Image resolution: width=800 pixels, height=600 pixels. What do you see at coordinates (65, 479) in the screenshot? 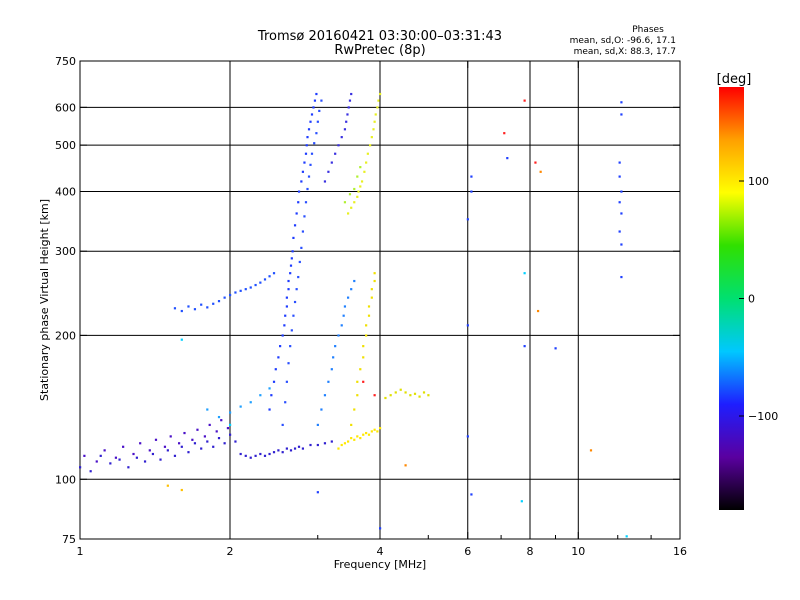
I see `y-tick-label: 100` at bounding box center [65, 479].